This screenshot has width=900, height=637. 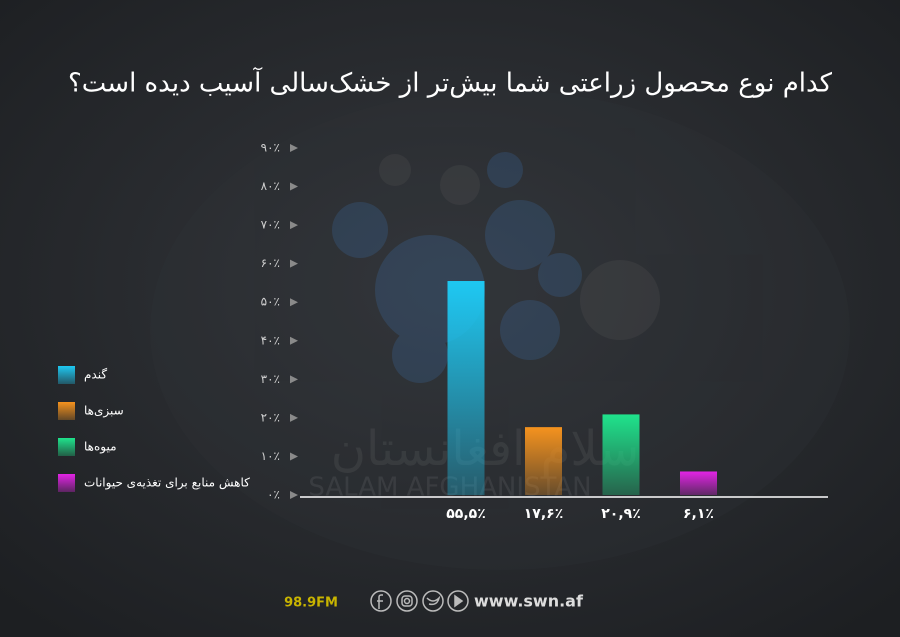 I want to click on legend-label: سبزی‌ها, so click(x=104, y=411).